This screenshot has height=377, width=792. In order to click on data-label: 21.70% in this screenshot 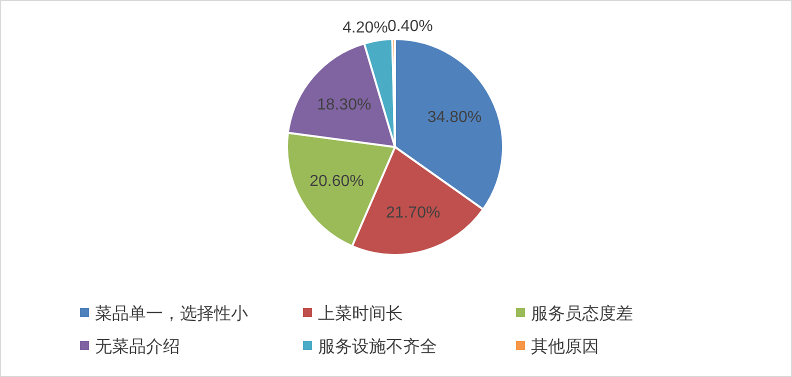, I will do `click(413, 213)`.